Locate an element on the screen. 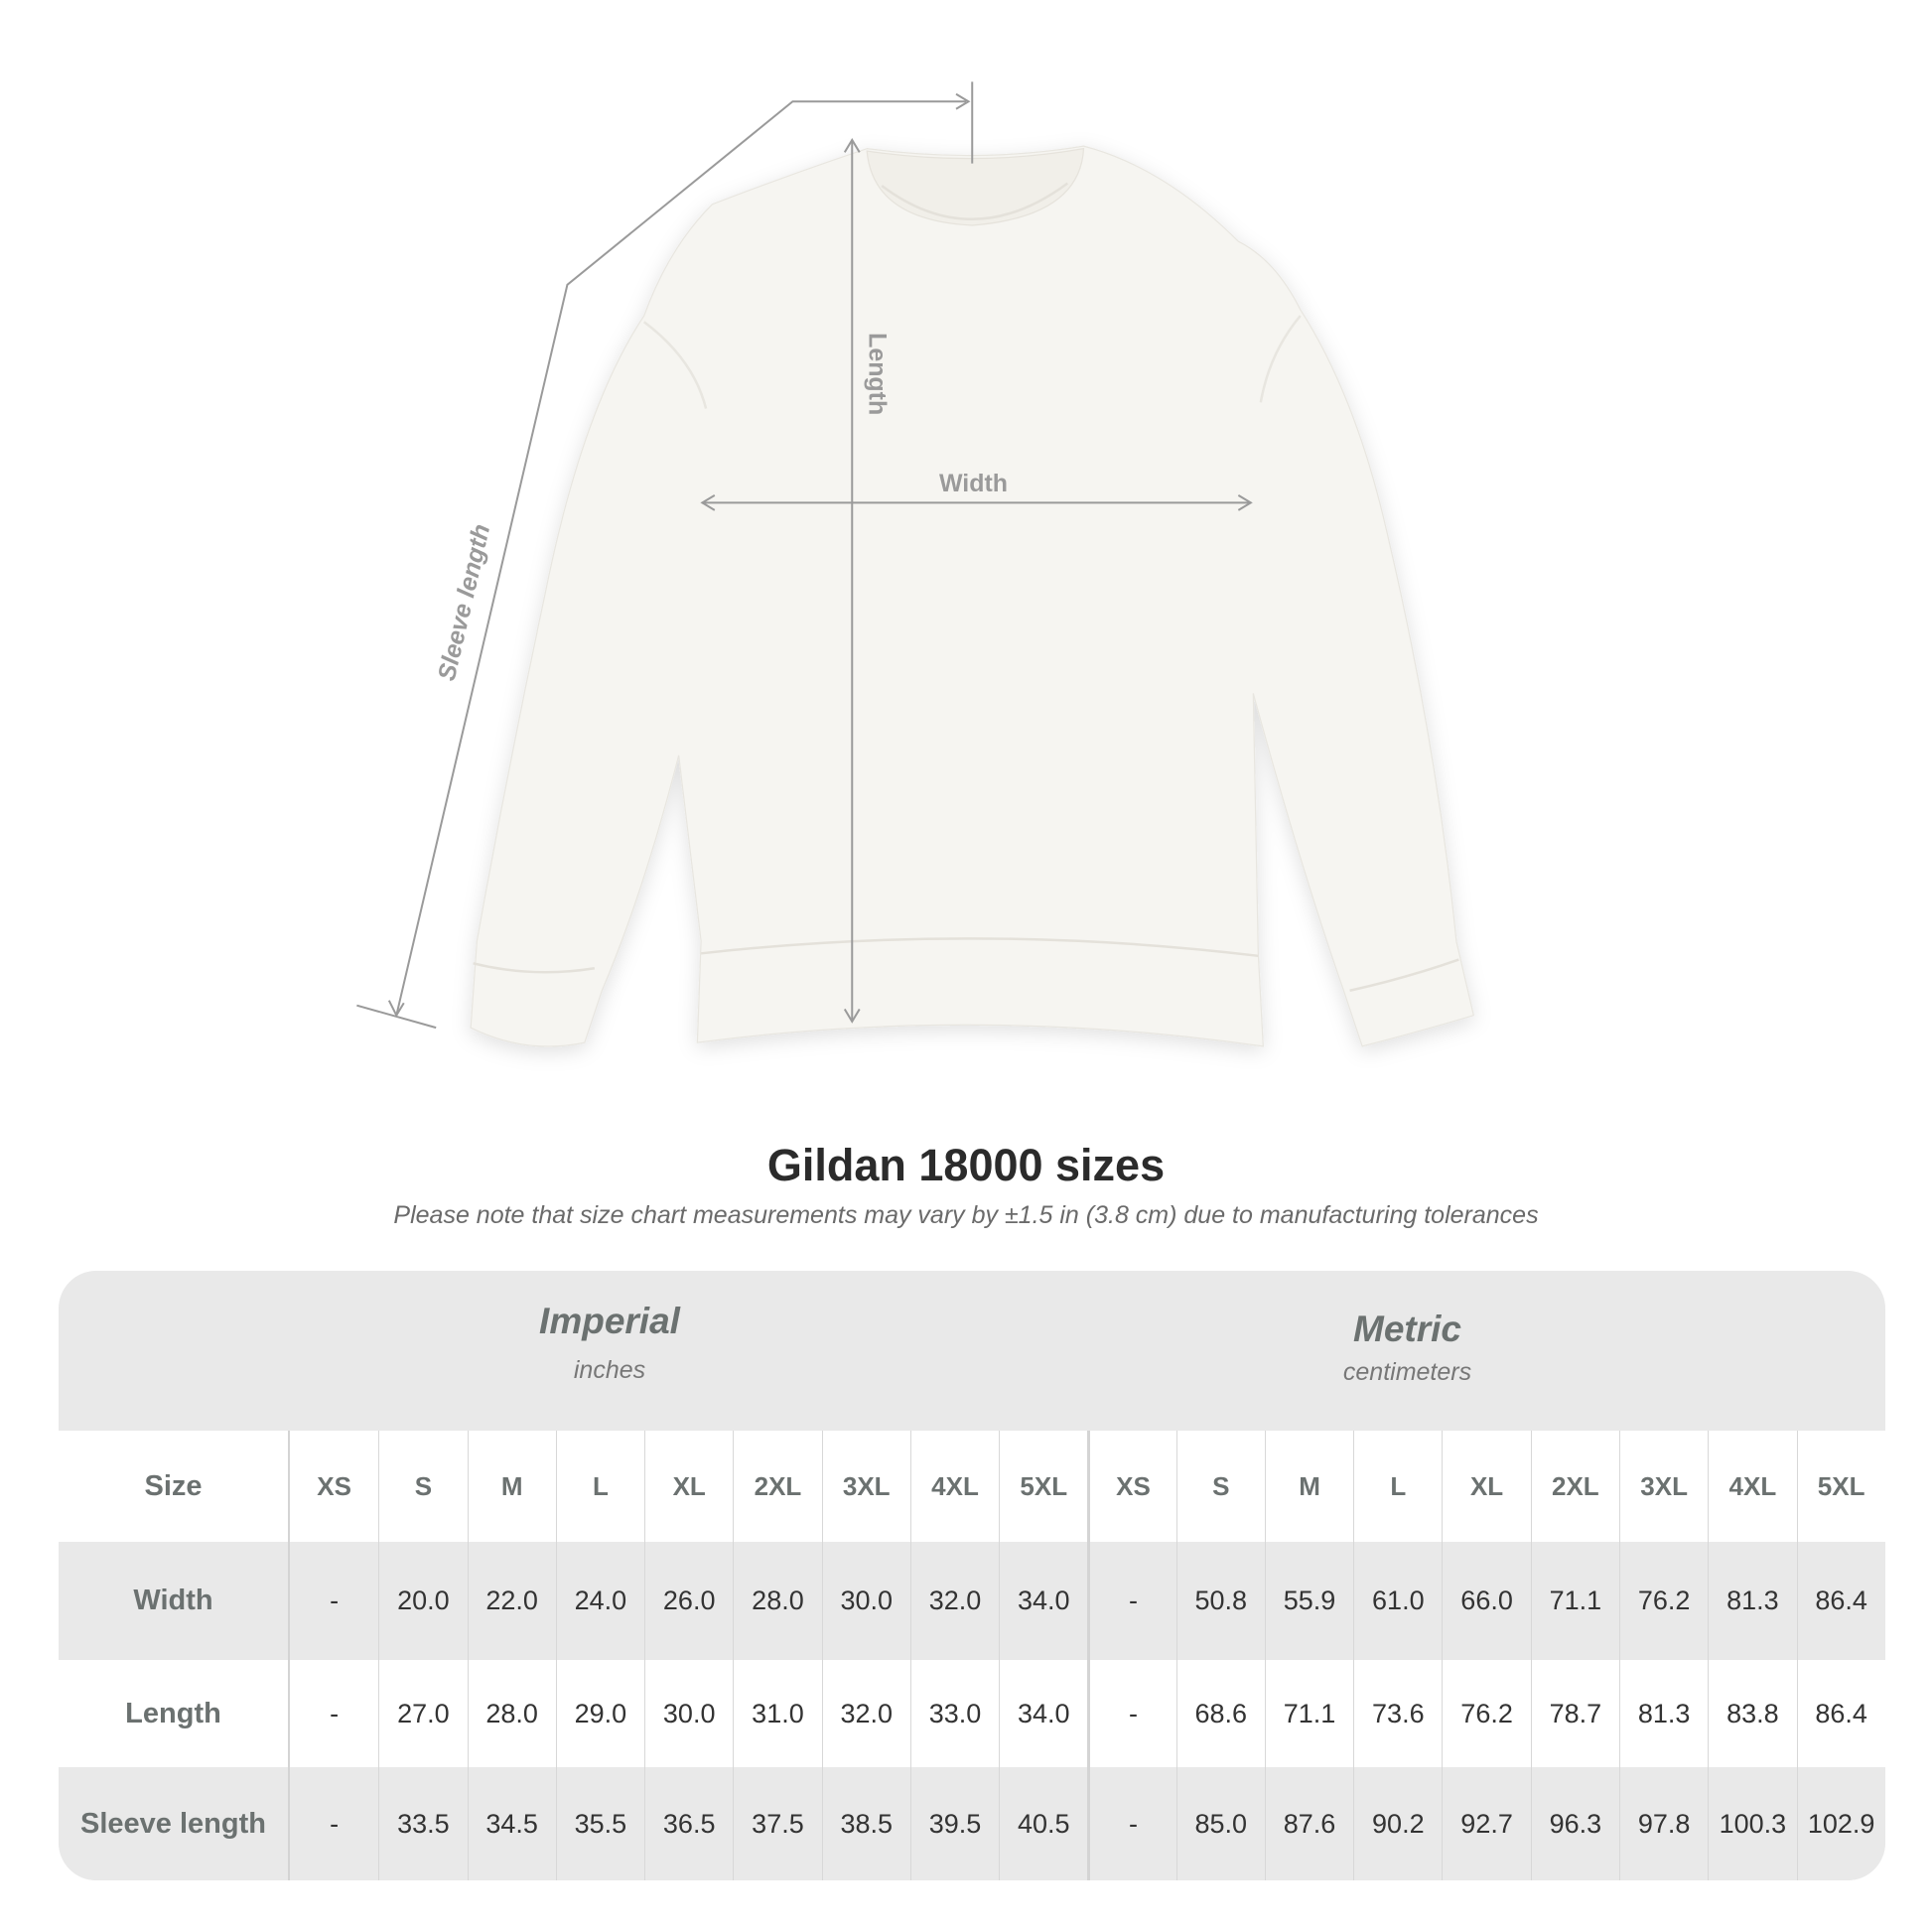  sleeve-length-label: Sleeve length is located at coordinates (464, 602).